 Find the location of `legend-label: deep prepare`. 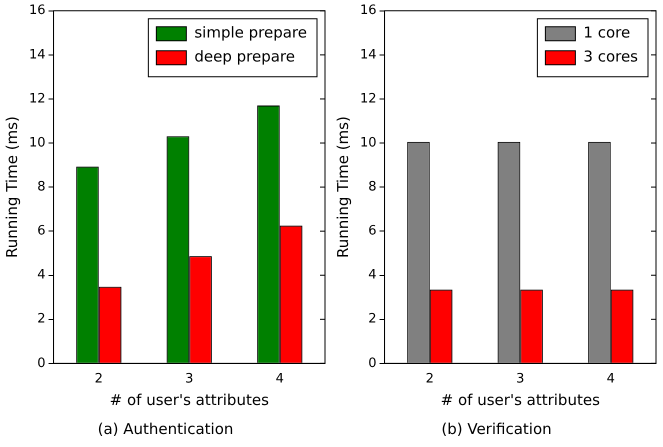

legend-label: deep prepare is located at coordinates (244, 57).